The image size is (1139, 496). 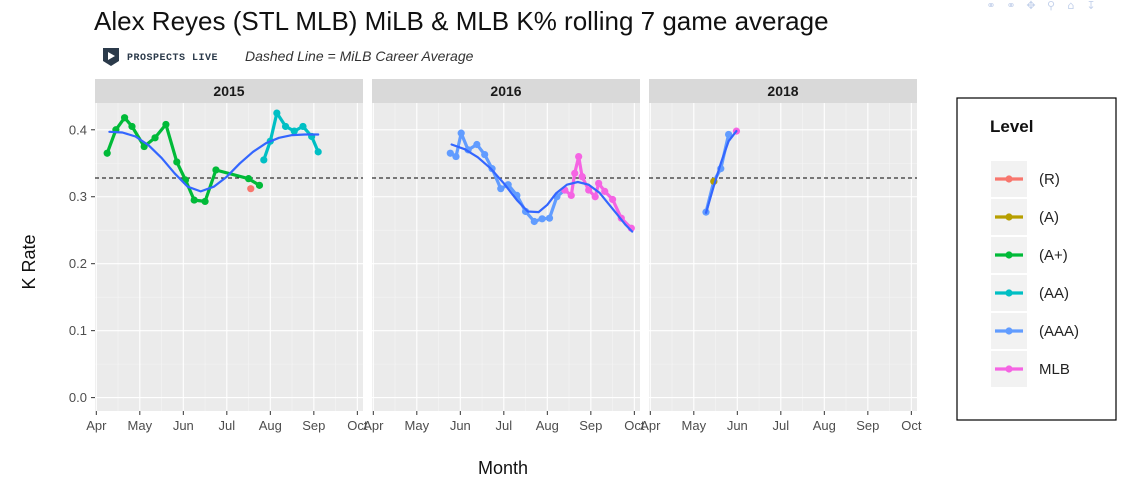 What do you see at coordinates (78, 129) in the screenshot?
I see `y-tick-label: 0.4` at bounding box center [78, 129].